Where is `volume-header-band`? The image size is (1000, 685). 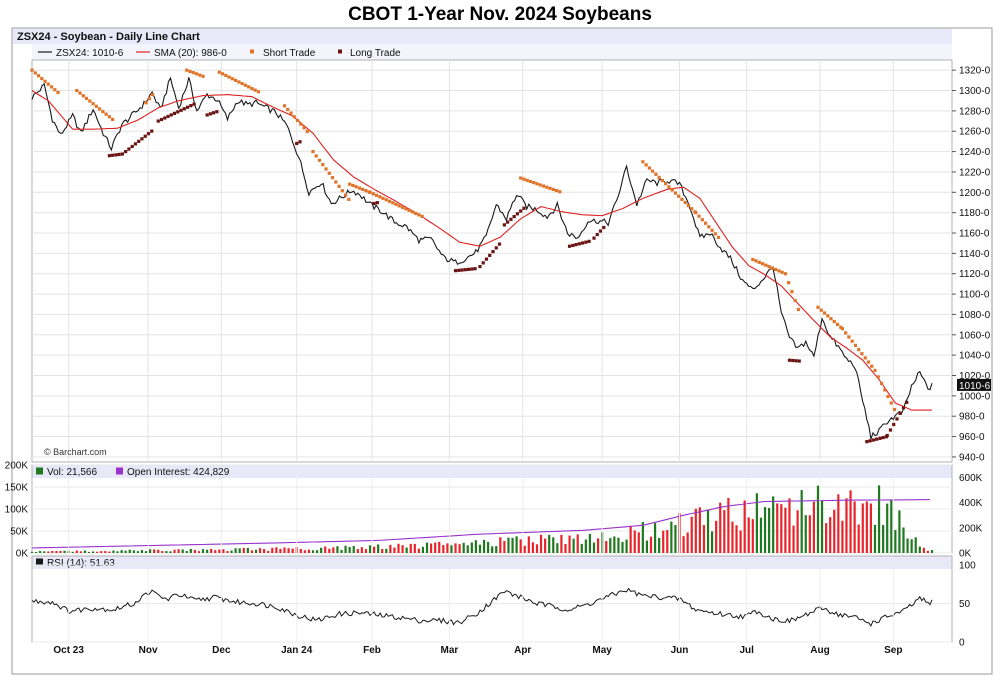
volume-header-band is located at coordinates (492, 471).